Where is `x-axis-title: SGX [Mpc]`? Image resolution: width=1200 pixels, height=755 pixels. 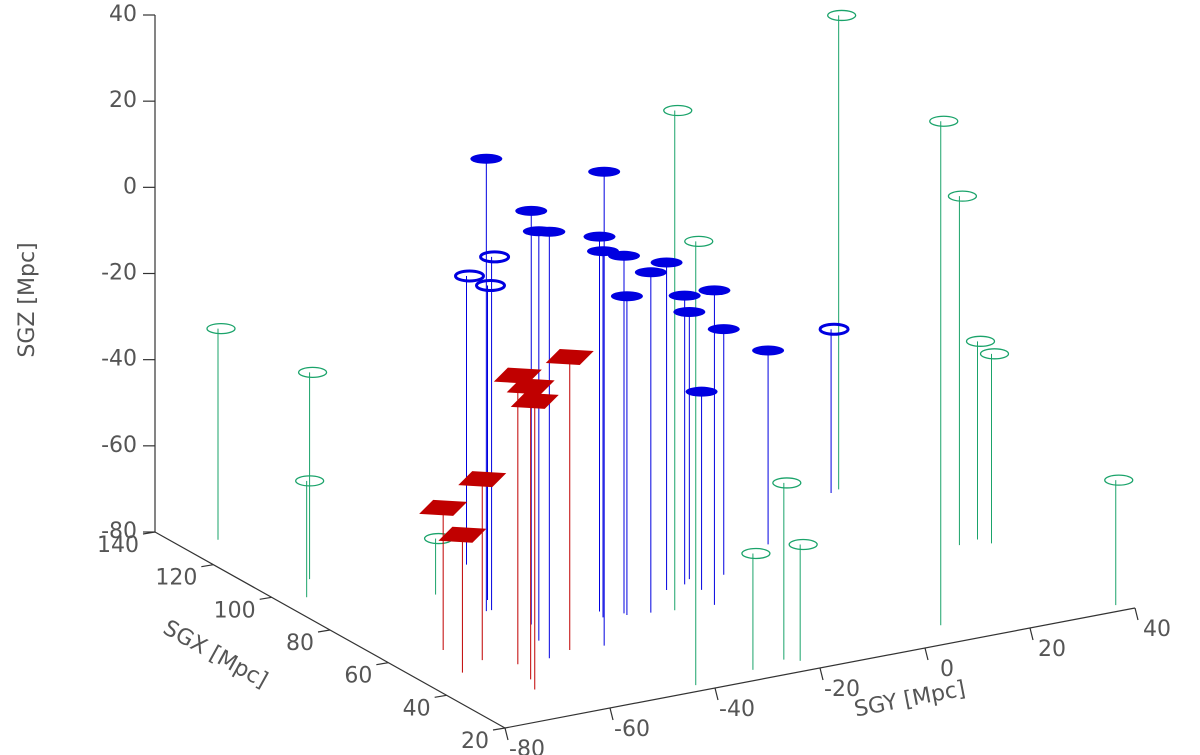
x-axis-title: SGX [Mpc] is located at coordinates (215, 655).